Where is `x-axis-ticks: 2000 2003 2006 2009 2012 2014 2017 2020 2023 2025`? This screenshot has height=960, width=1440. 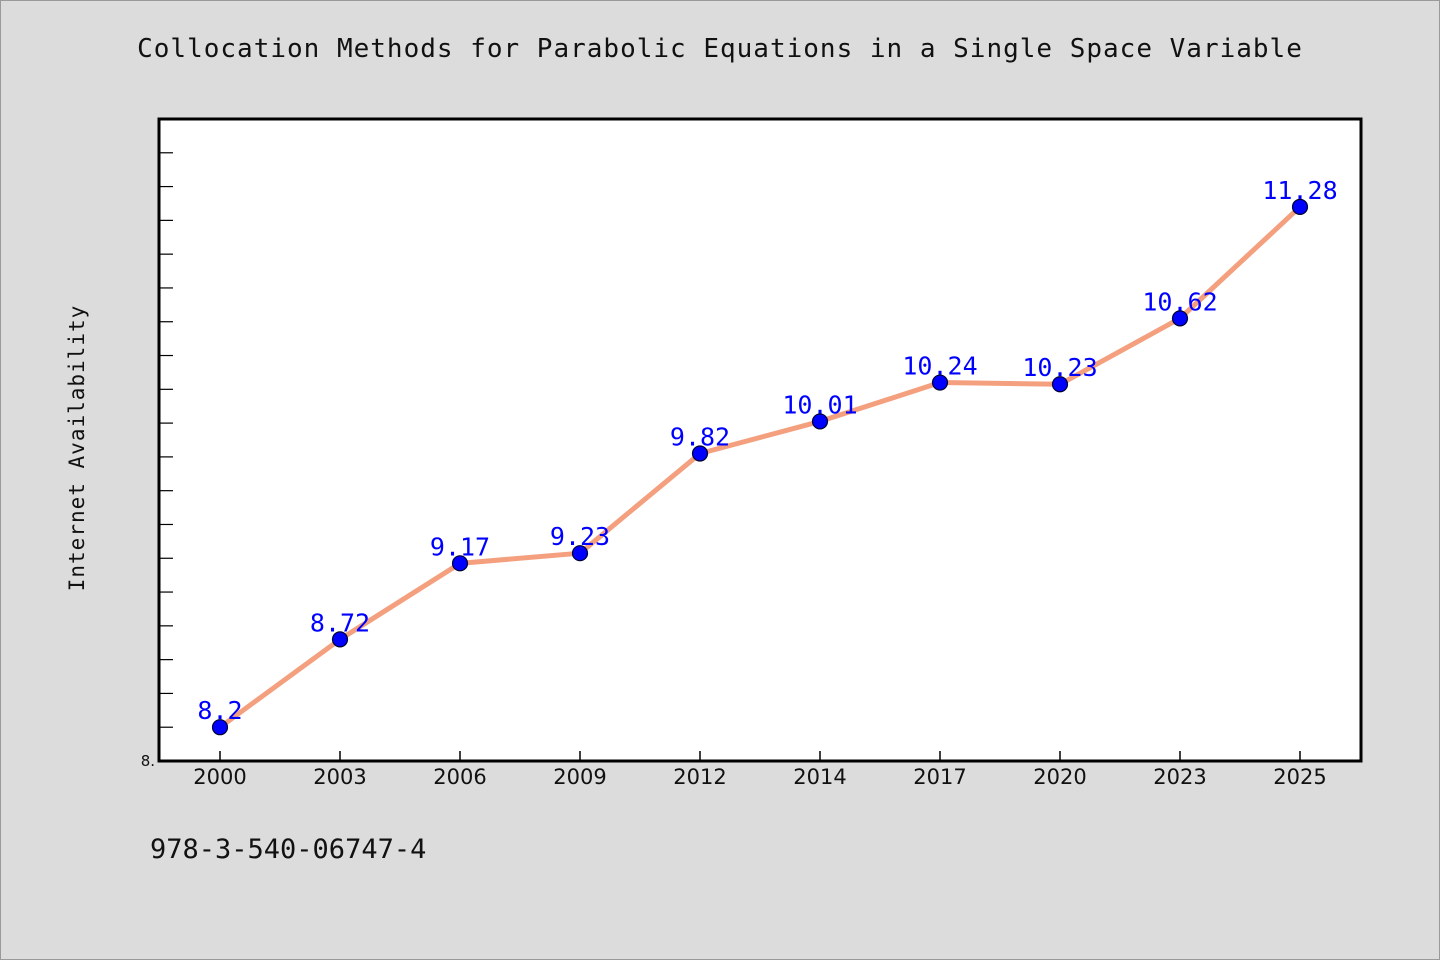
x-axis-ticks: 2000 2003 2006 2009 2012 2014 2017 2020 2023 2025 is located at coordinates (760, 770).